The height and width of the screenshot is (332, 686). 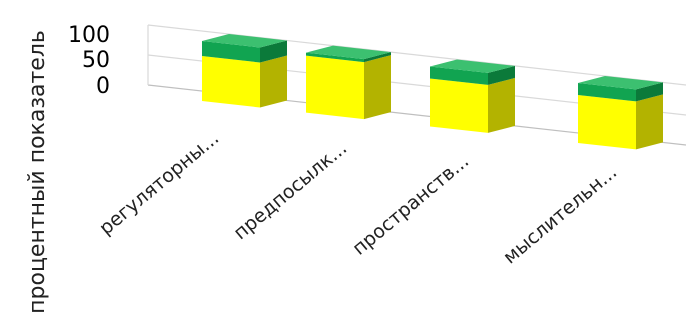 What do you see at coordinates (607, 122) in the screenshot?
I see `bar-4-s1` at bounding box center [607, 122].